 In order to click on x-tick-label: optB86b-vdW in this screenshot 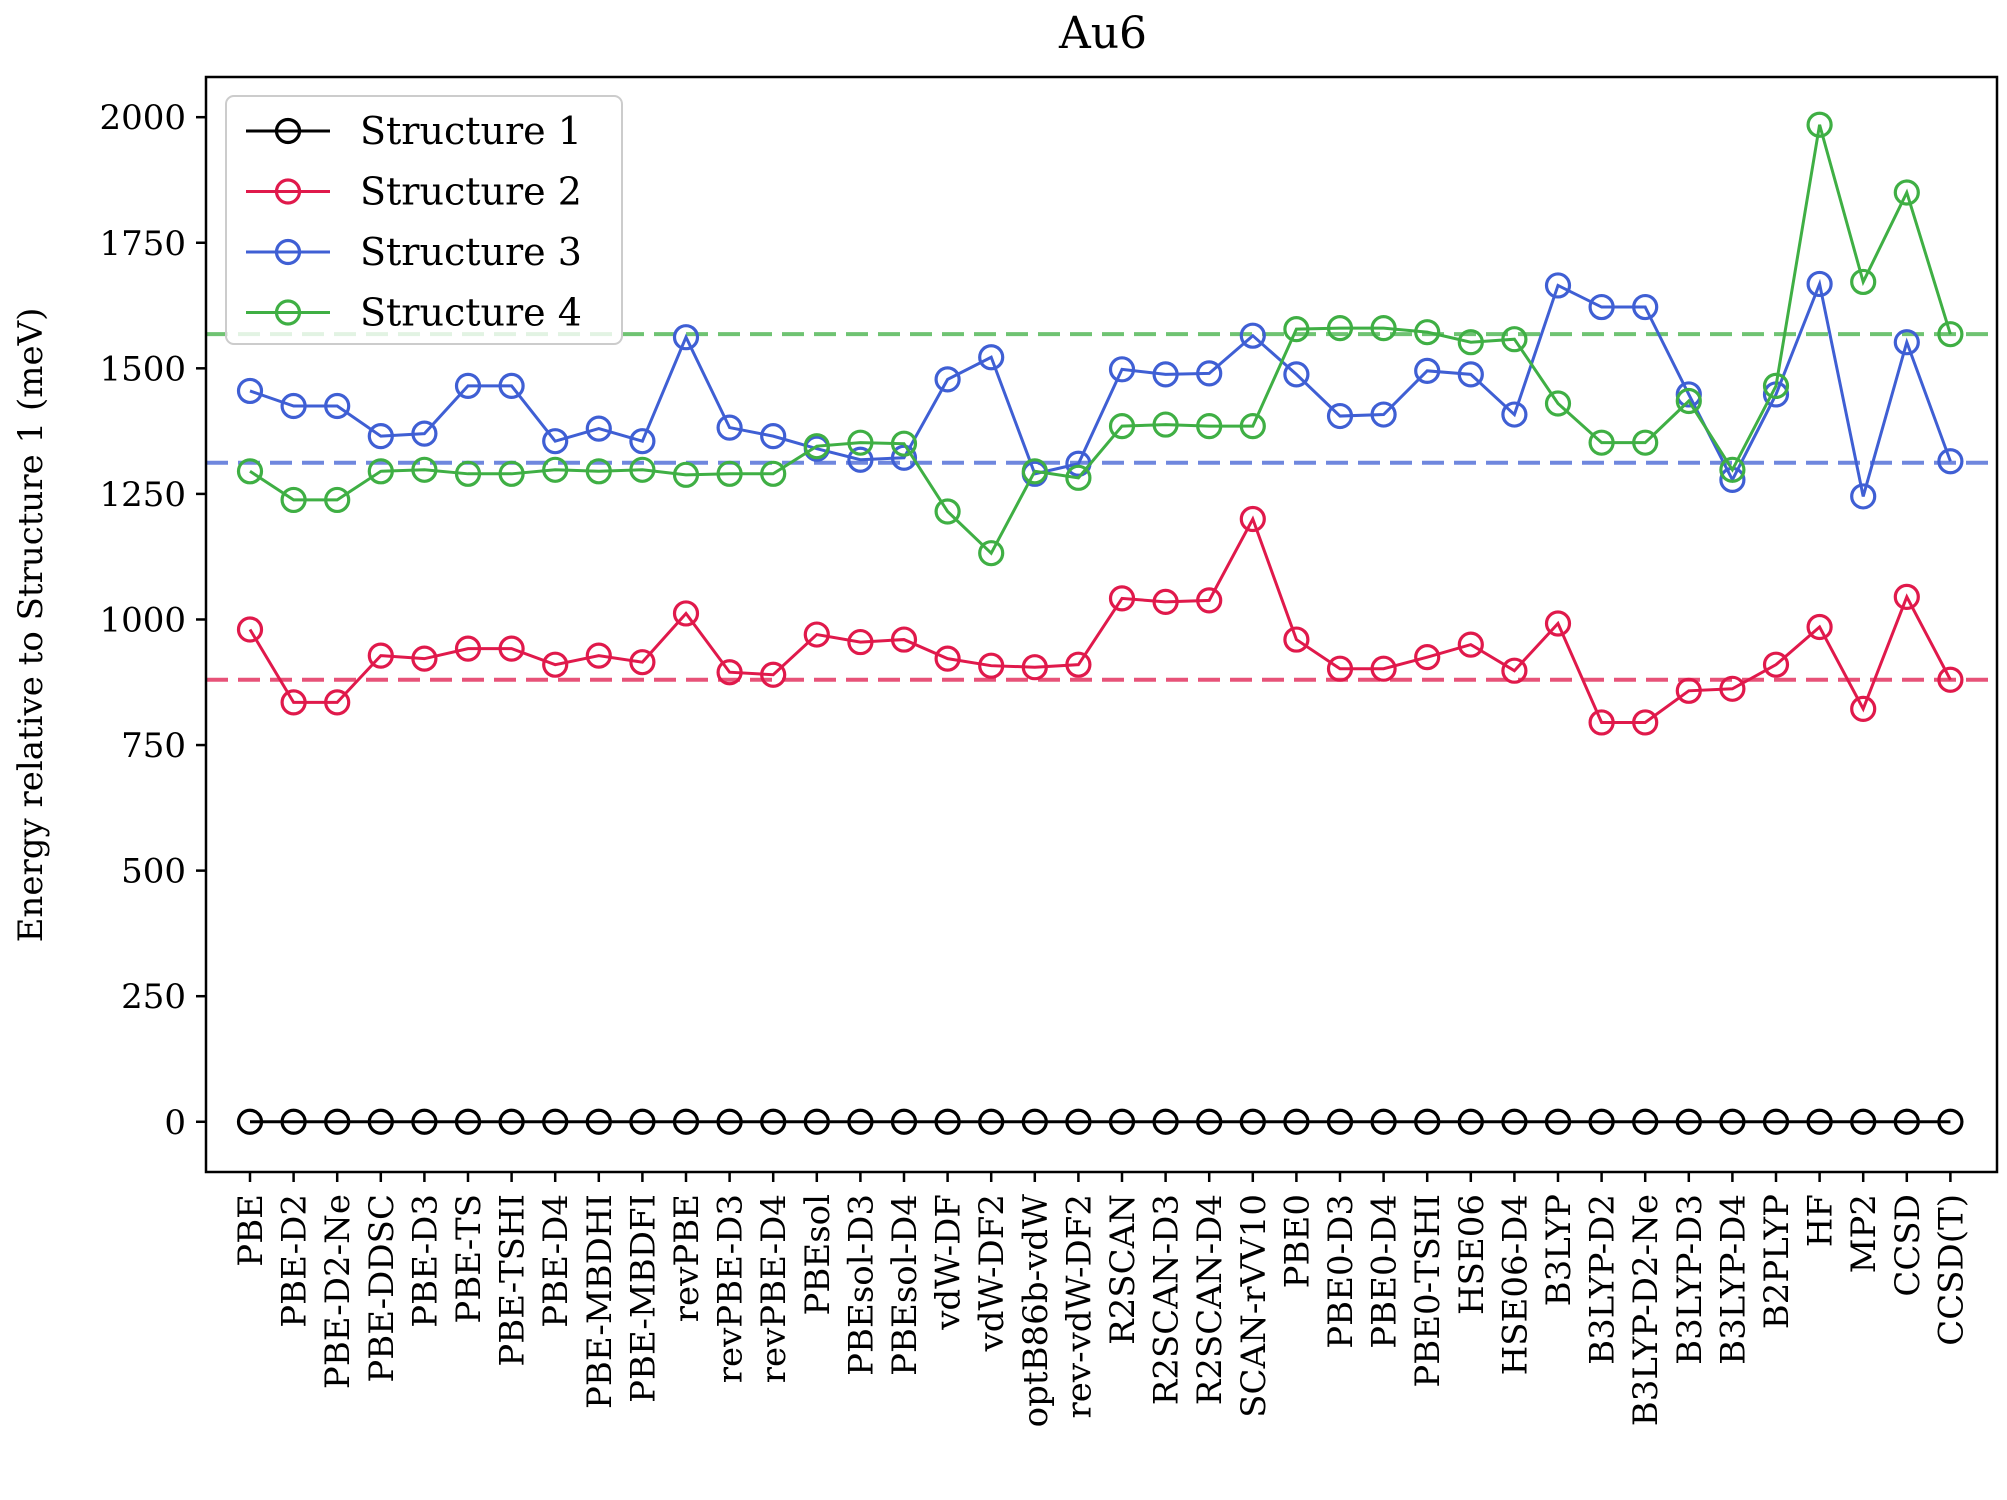, I will do `click(1036, 1310)`.